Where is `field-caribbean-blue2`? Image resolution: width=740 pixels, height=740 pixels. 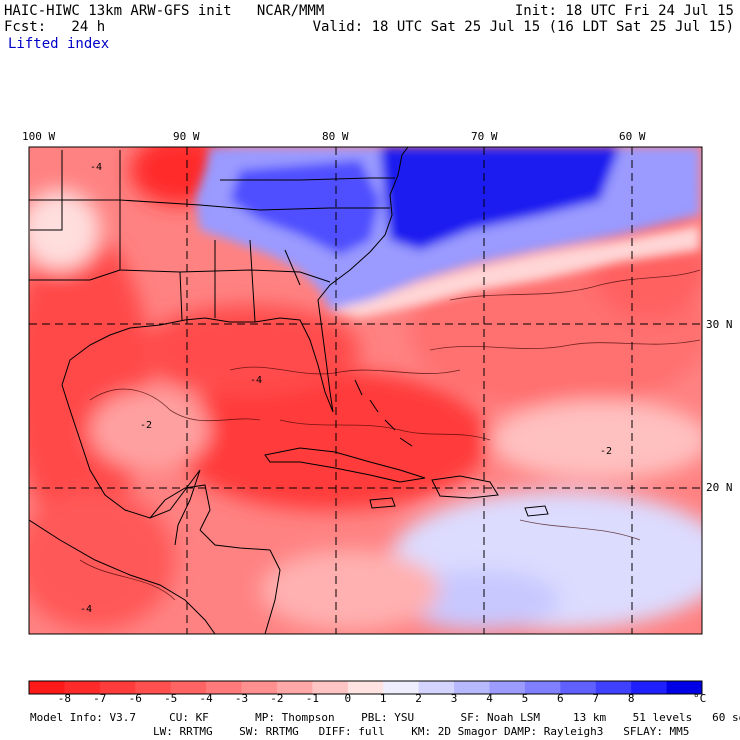 field-caribbean-blue2 is located at coordinates (480, 600).